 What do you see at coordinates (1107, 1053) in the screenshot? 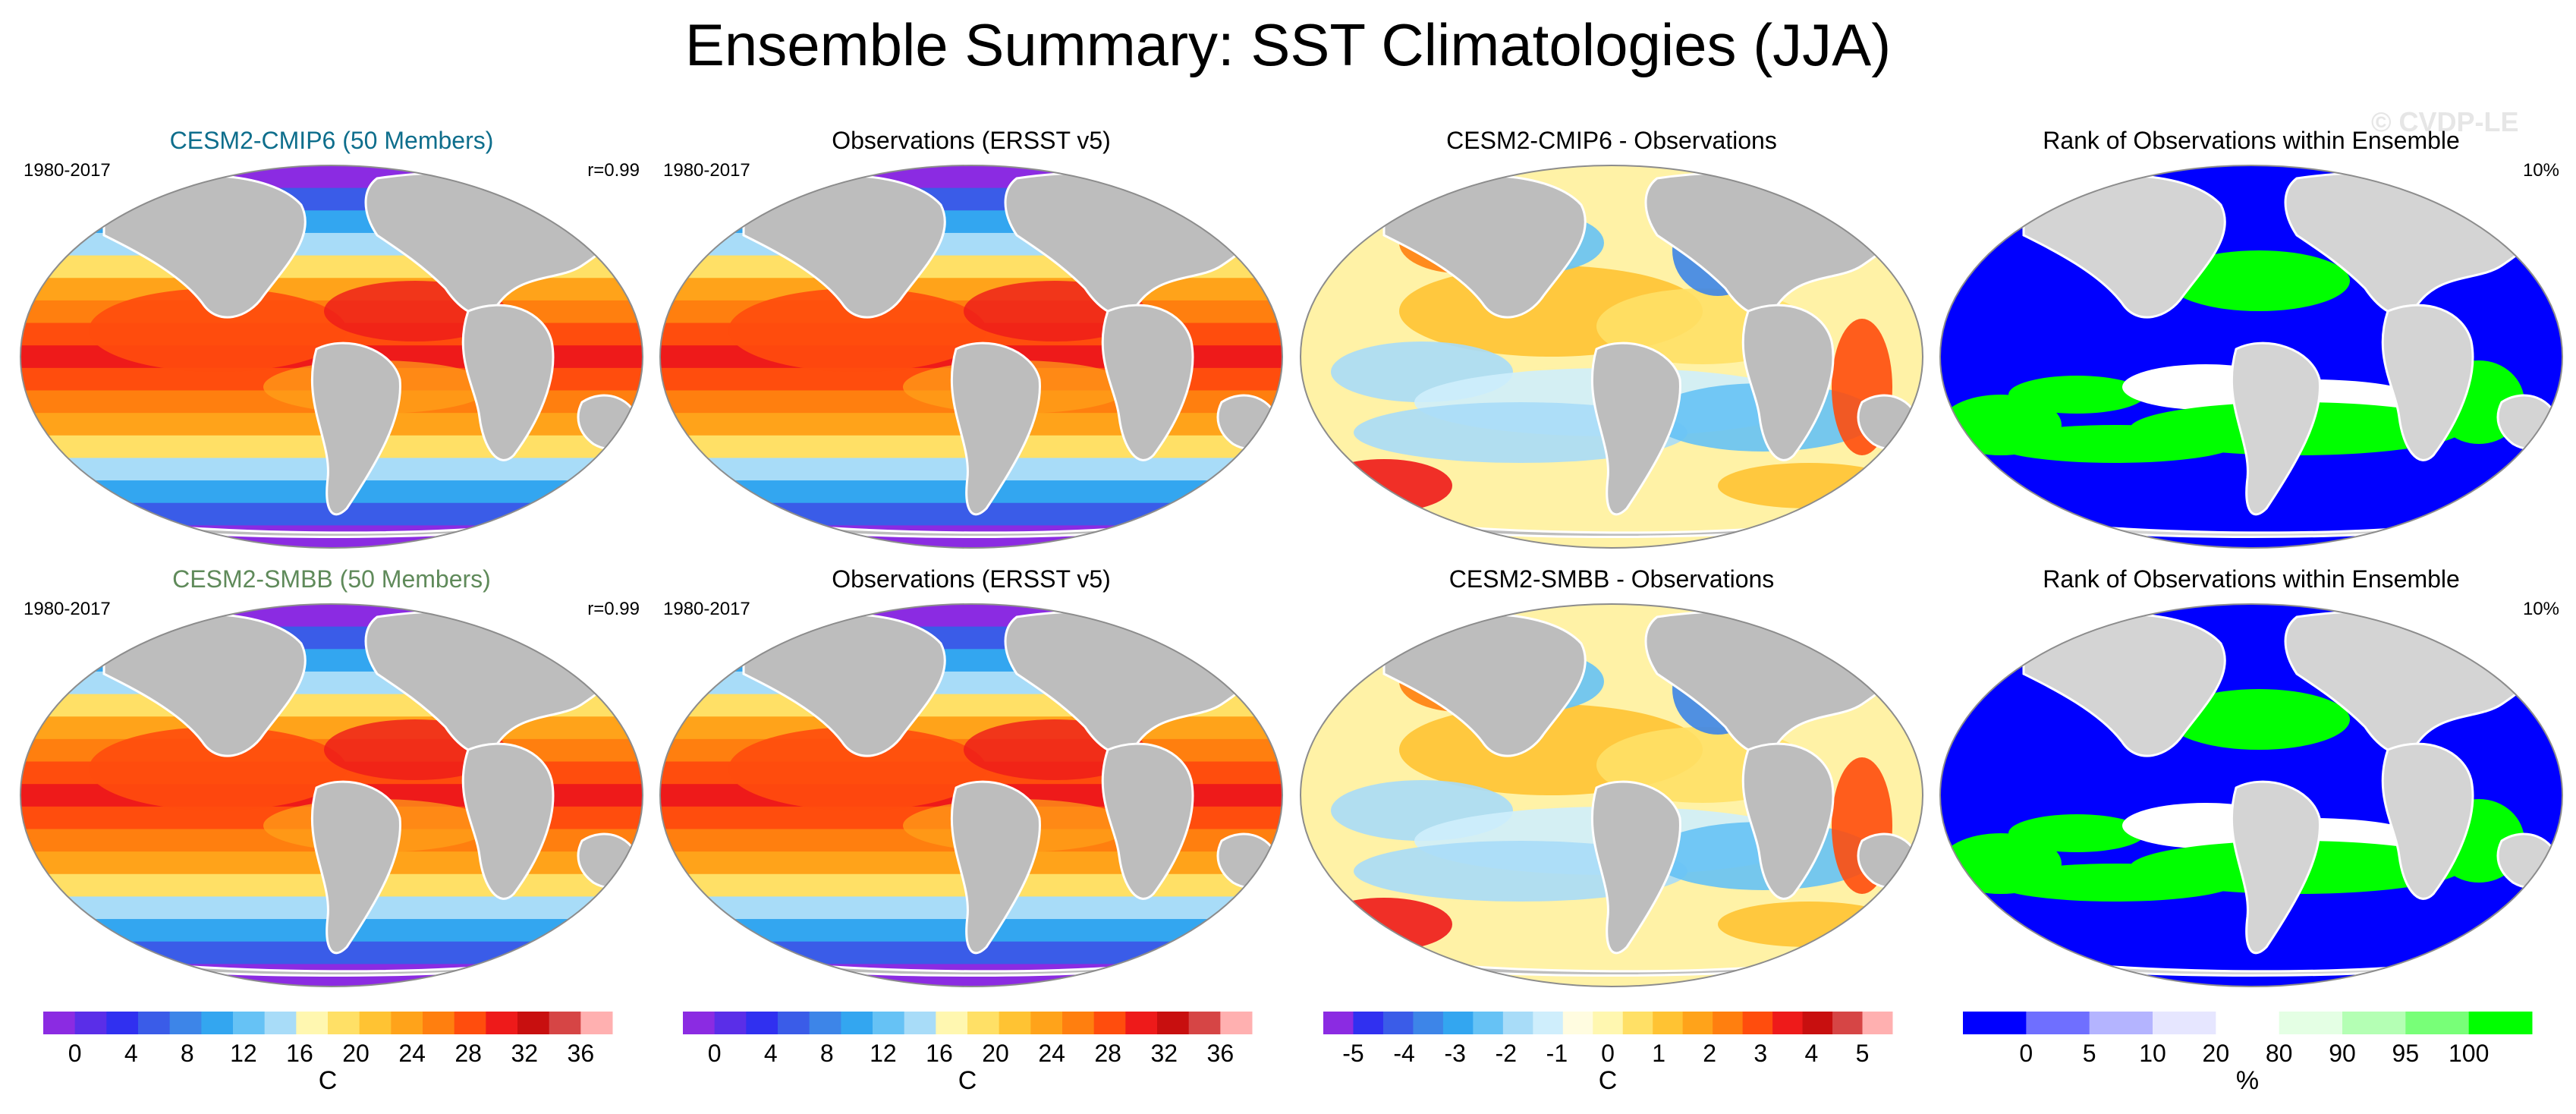
I see `colorbar-tick-label: 28` at bounding box center [1107, 1053].